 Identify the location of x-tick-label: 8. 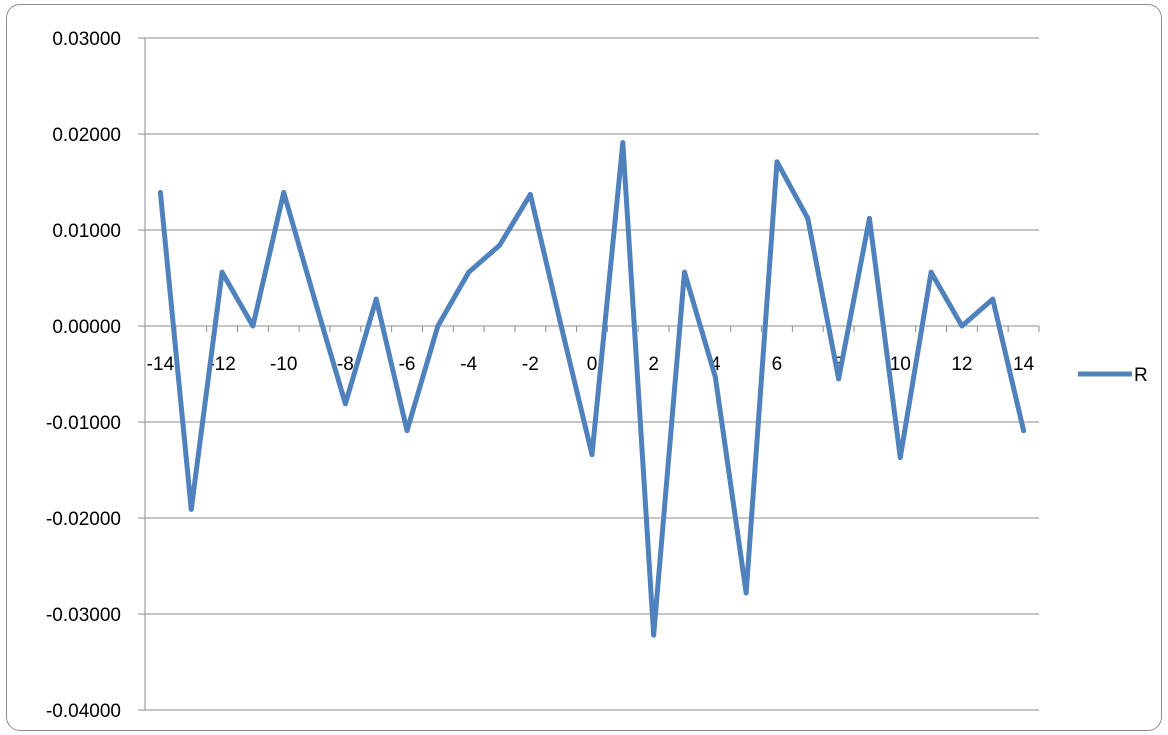
(838, 364).